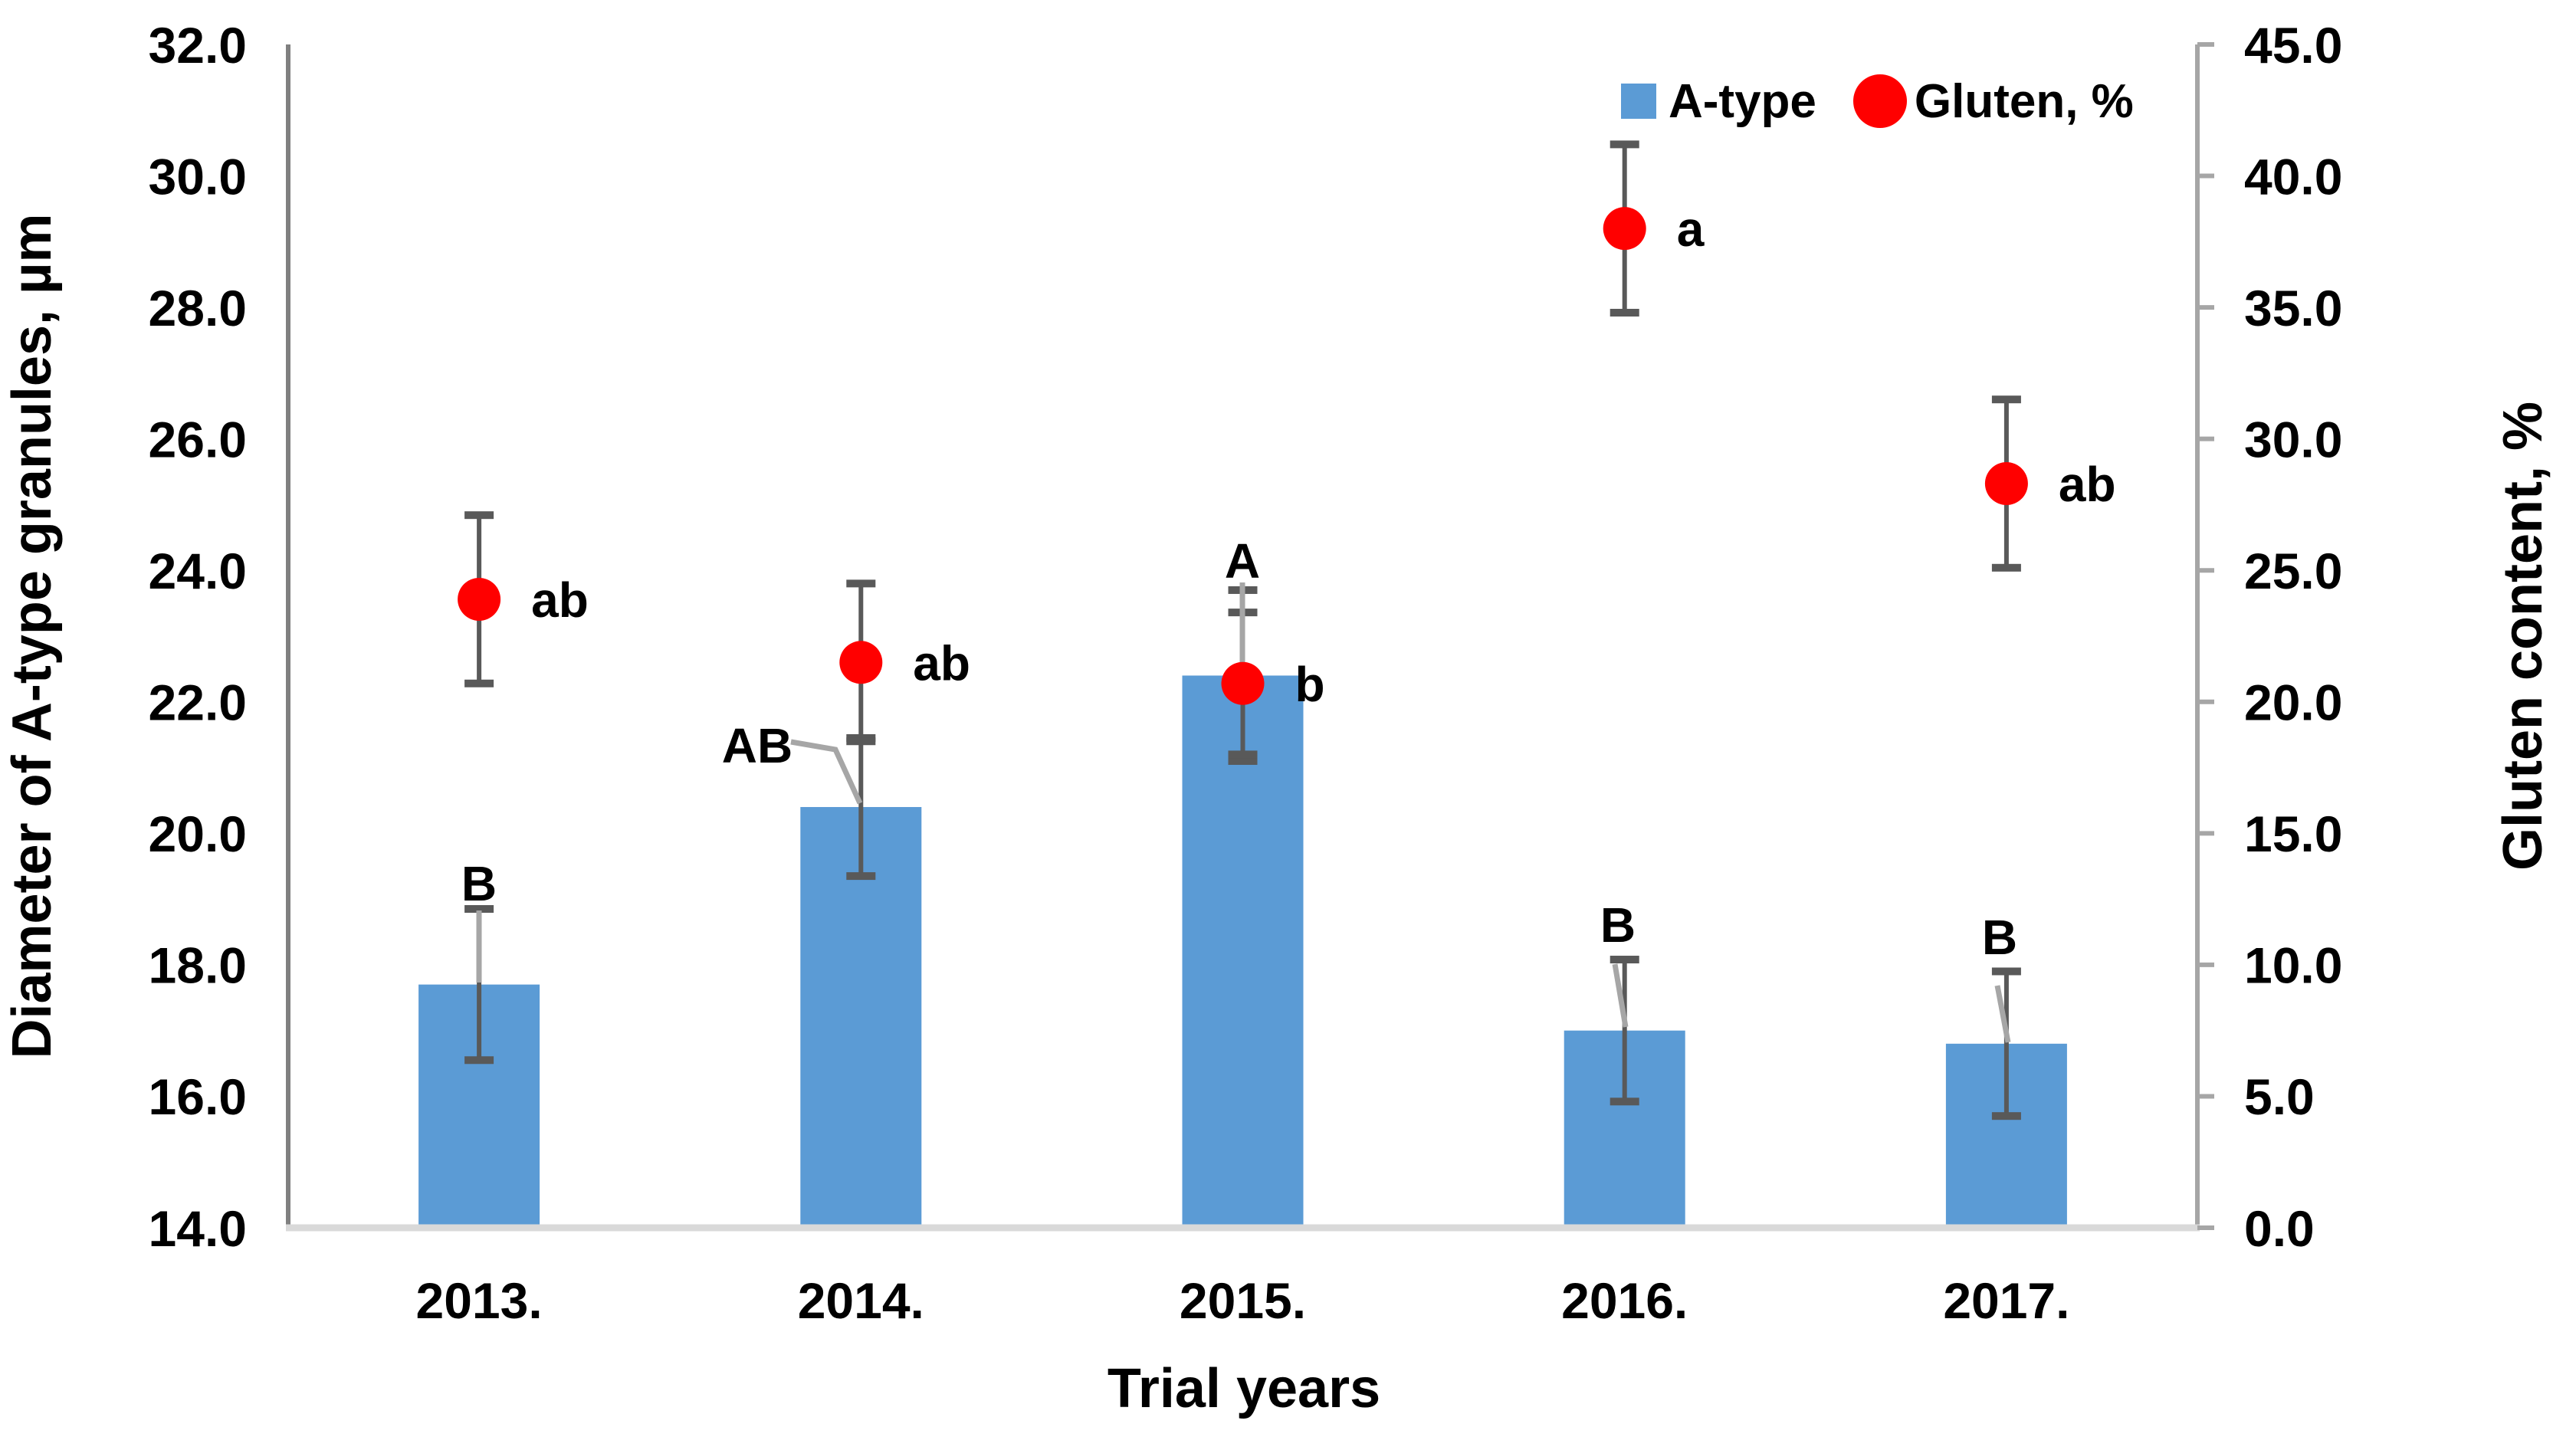  What do you see at coordinates (2279, 1228) in the screenshot?
I see `right-tick-label-0.0: 0.0` at bounding box center [2279, 1228].